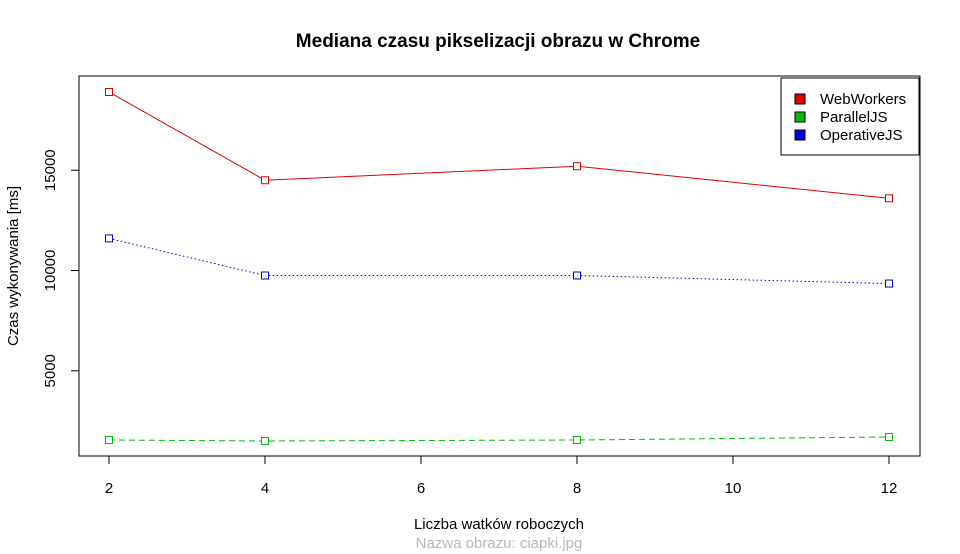 The width and height of the screenshot is (960, 554). Describe the element at coordinates (577, 488) in the screenshot. I see `x-tick-label: 8` at that location.